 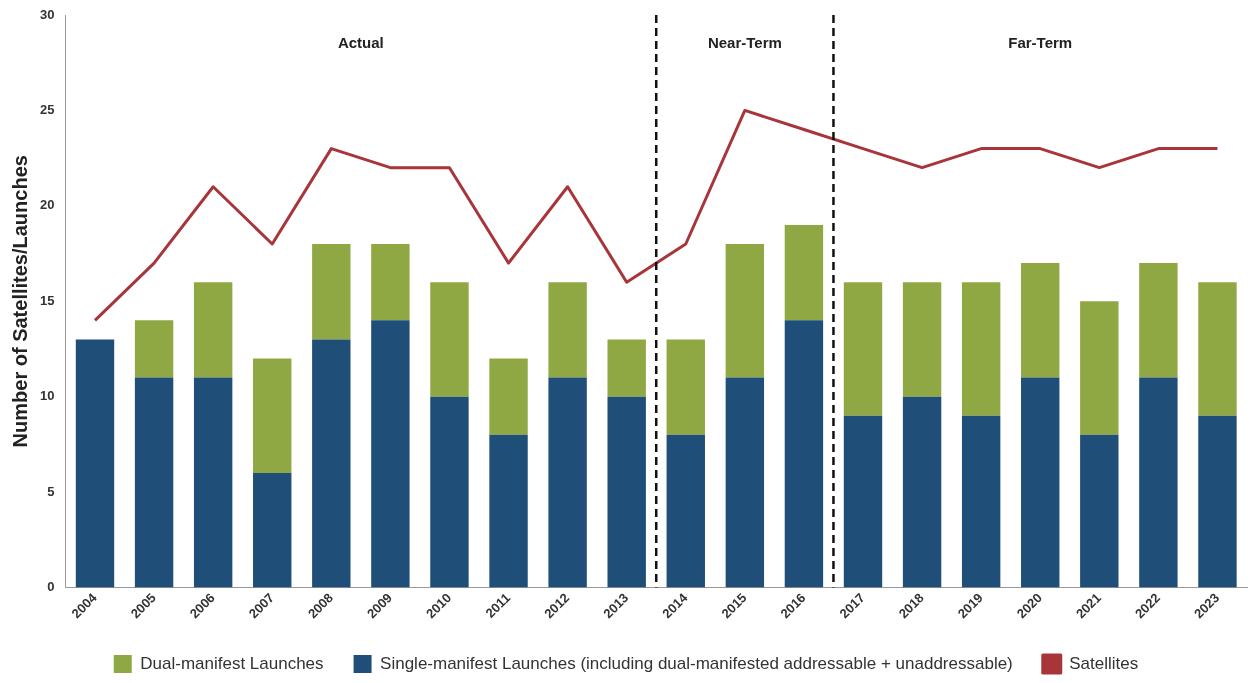 I want to click on y-tick-label: 20, so click(x=47, y=205).